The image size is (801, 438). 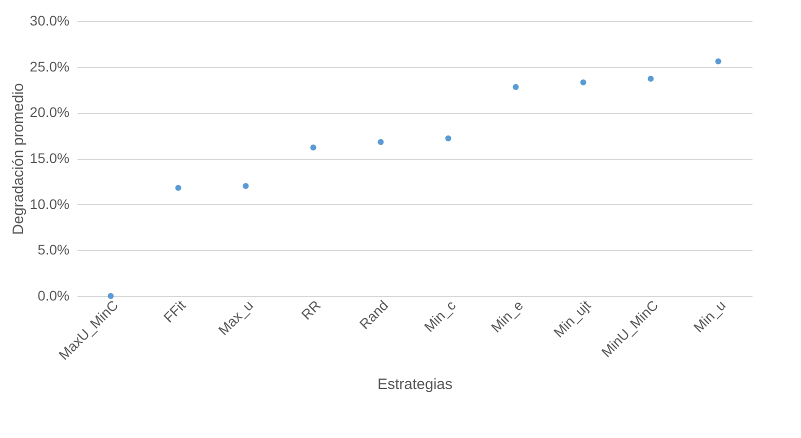 What do you see at coordinates (415, 384) in the screenshot?
I see `x-axis-title: Estrategias` at bounding box center [415, 384].